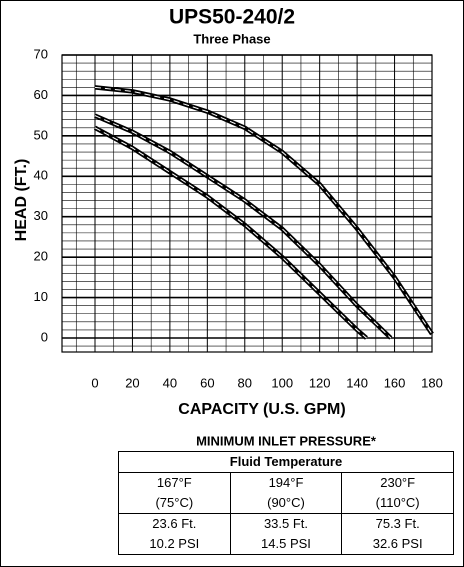  Describe the element at coordinates (174, 482) in the screenshot. I see `cell-text: 167°F` at that location.